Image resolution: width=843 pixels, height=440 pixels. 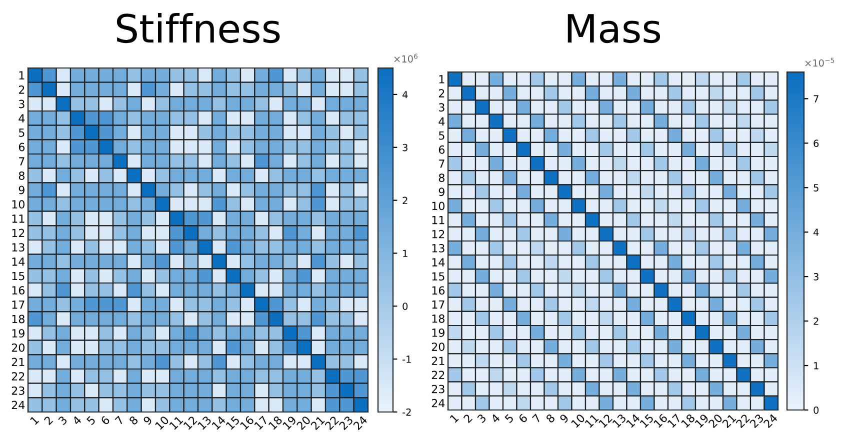 I want to click on x-tick-label: 20, so click(x=304, y=422).